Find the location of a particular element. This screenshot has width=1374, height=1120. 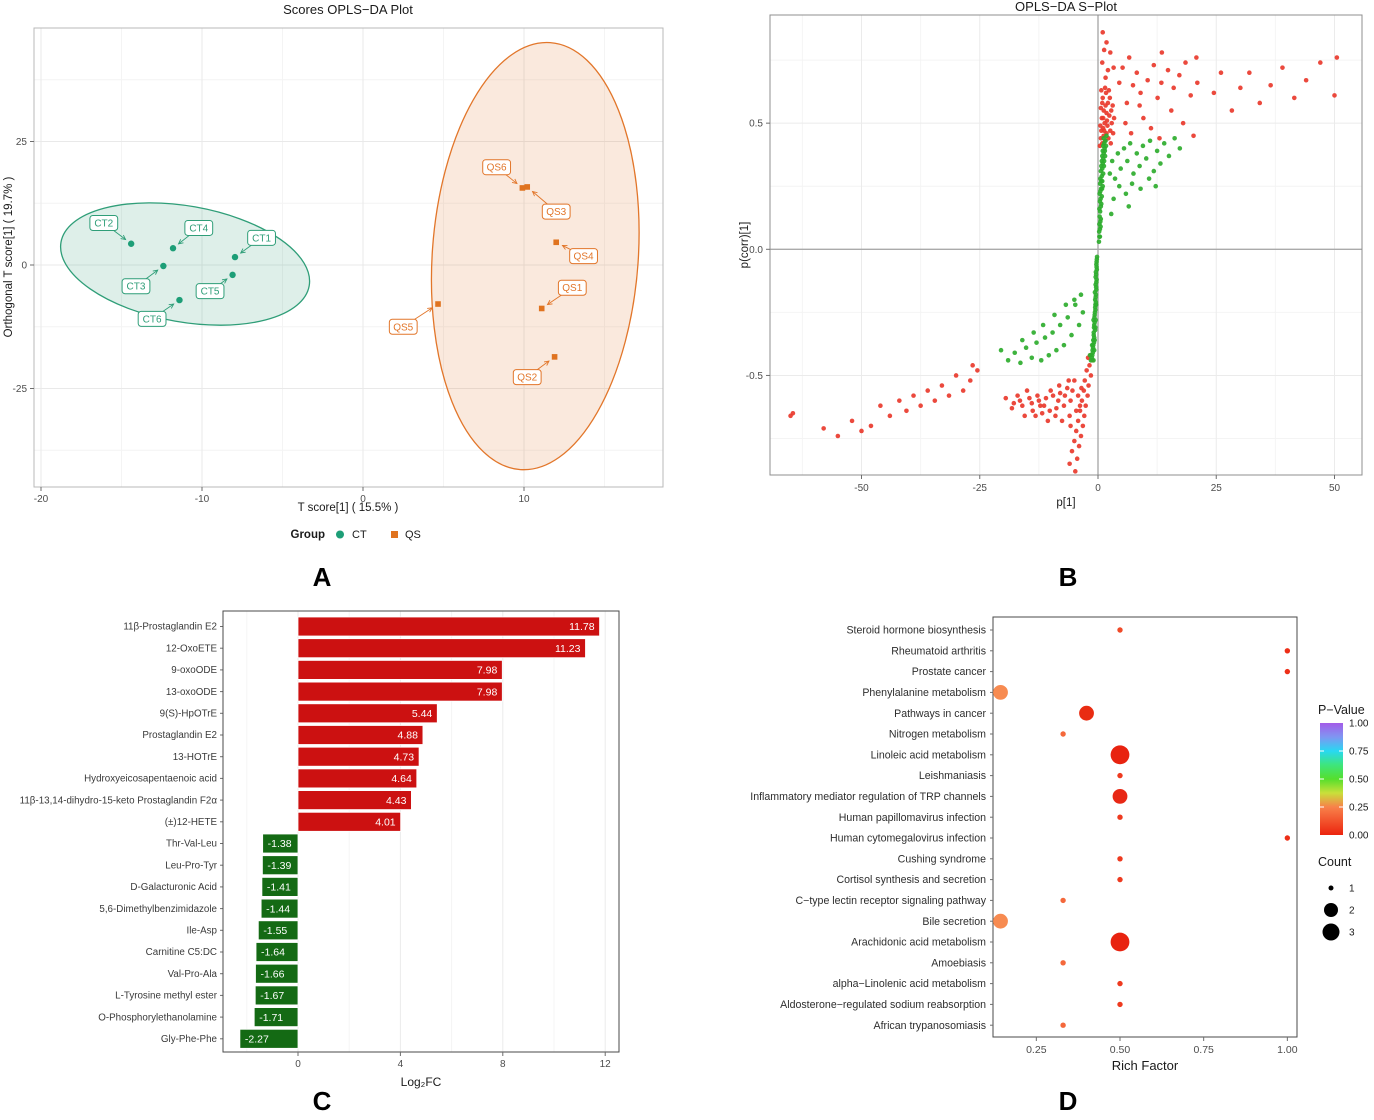

sample-point-qs1 is located at coordinates (541, 308).